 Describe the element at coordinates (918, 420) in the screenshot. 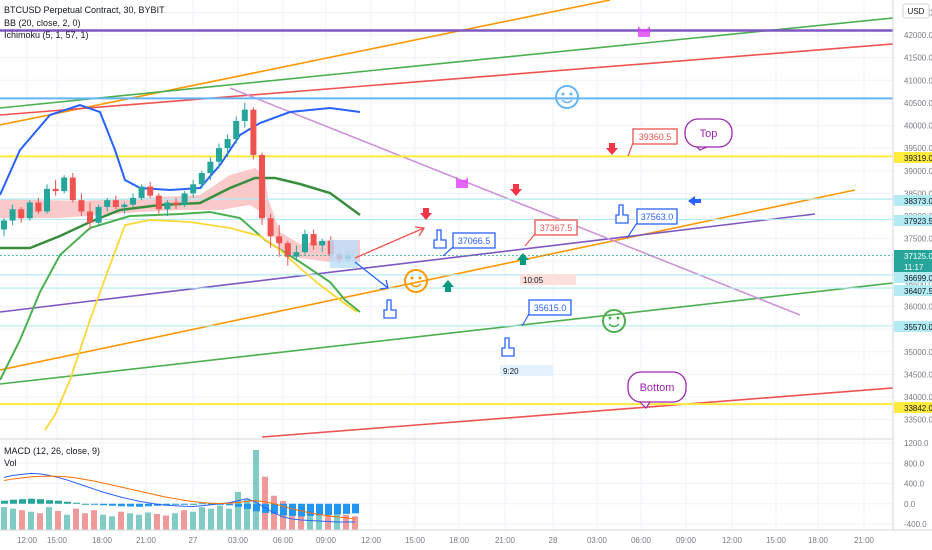

I see `price-axis-tick: 33500.0` at that location.